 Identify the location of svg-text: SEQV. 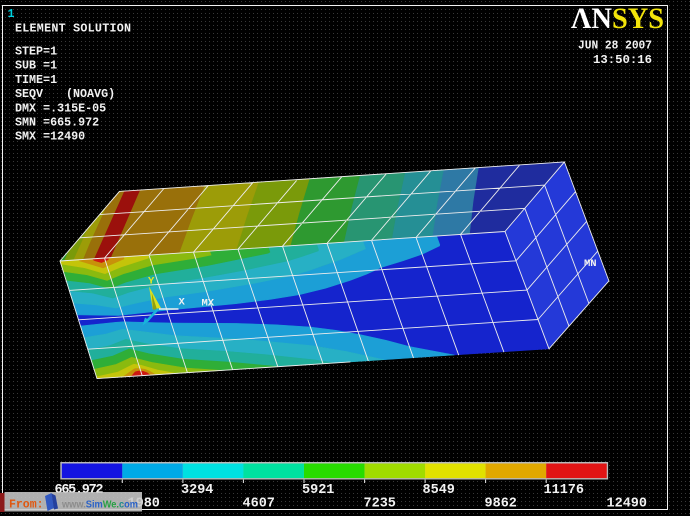
(29, 94).